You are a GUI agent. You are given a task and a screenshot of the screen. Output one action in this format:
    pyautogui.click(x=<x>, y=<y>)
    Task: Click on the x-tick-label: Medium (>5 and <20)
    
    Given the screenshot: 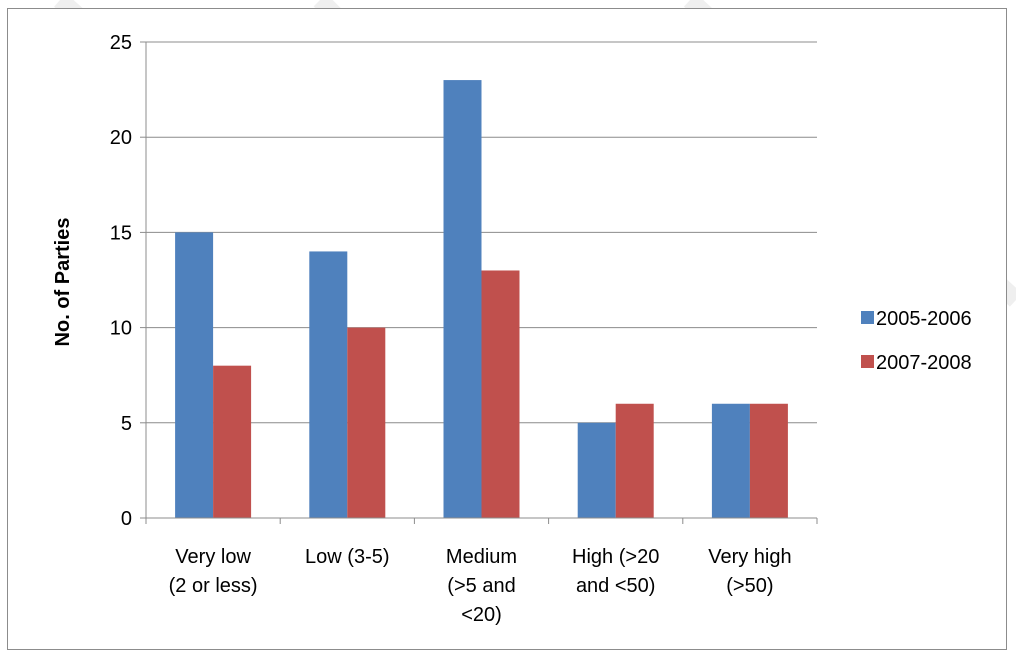 What is the action you would take?
    pyautogui.click(x=481, y=586)
    